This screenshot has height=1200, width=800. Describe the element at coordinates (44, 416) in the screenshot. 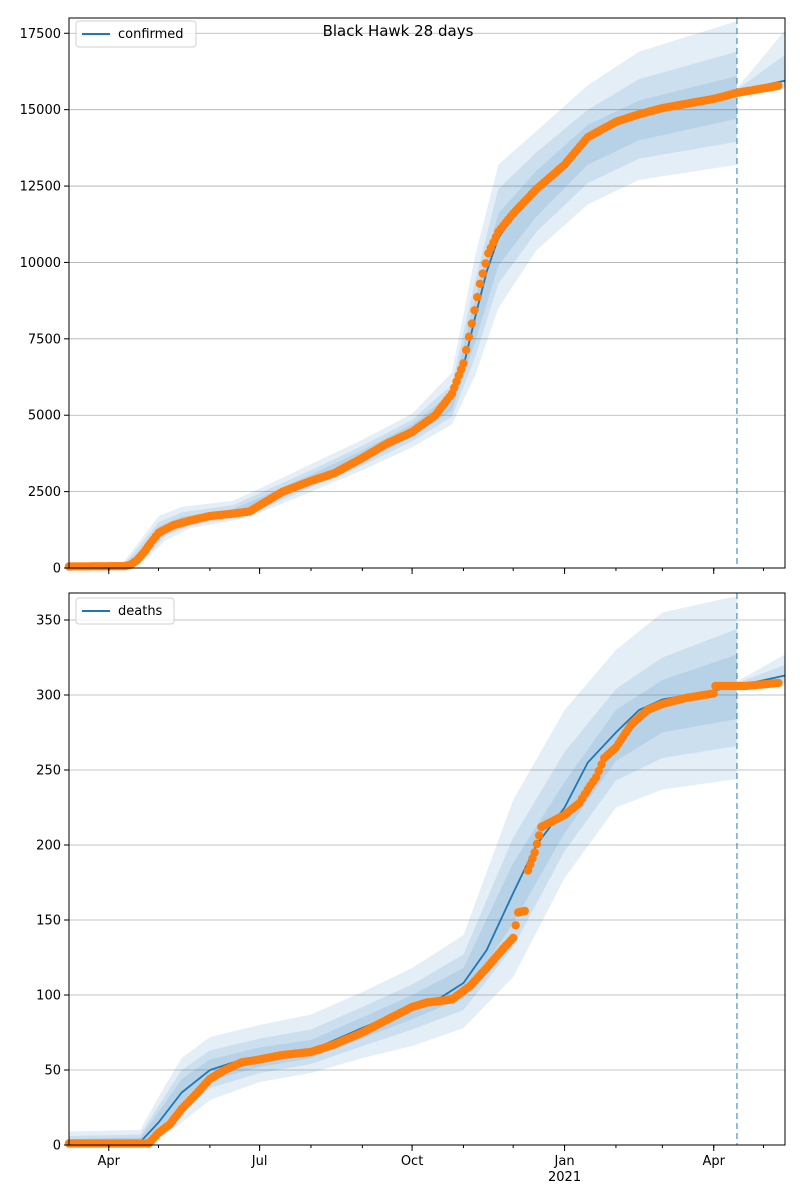

I see `confirmed-ytick-label: 5000` at that location.